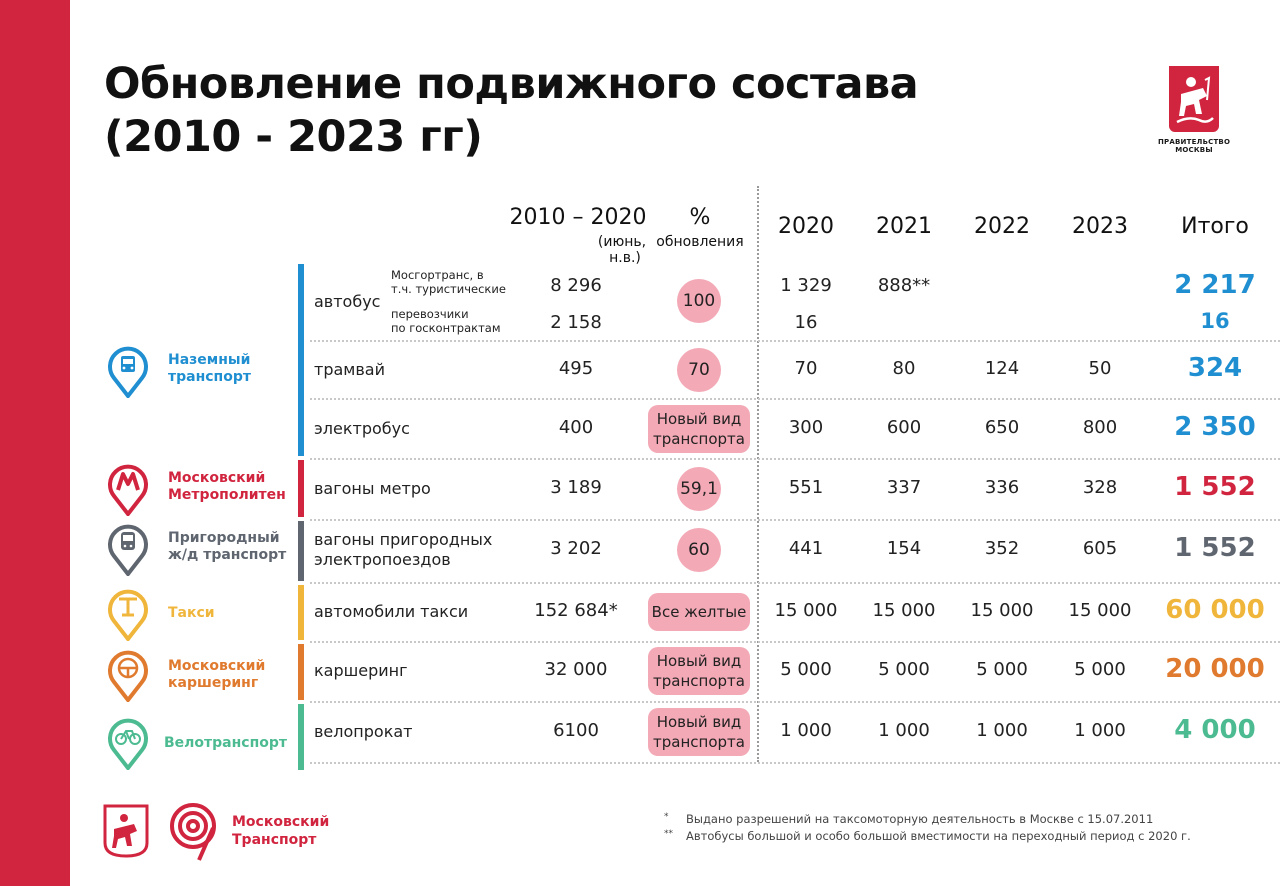 The image size is (1280, 886). Describe the element at coordinates (576, 368) in the screenshot. I see `row-period-value: 495` at that location.